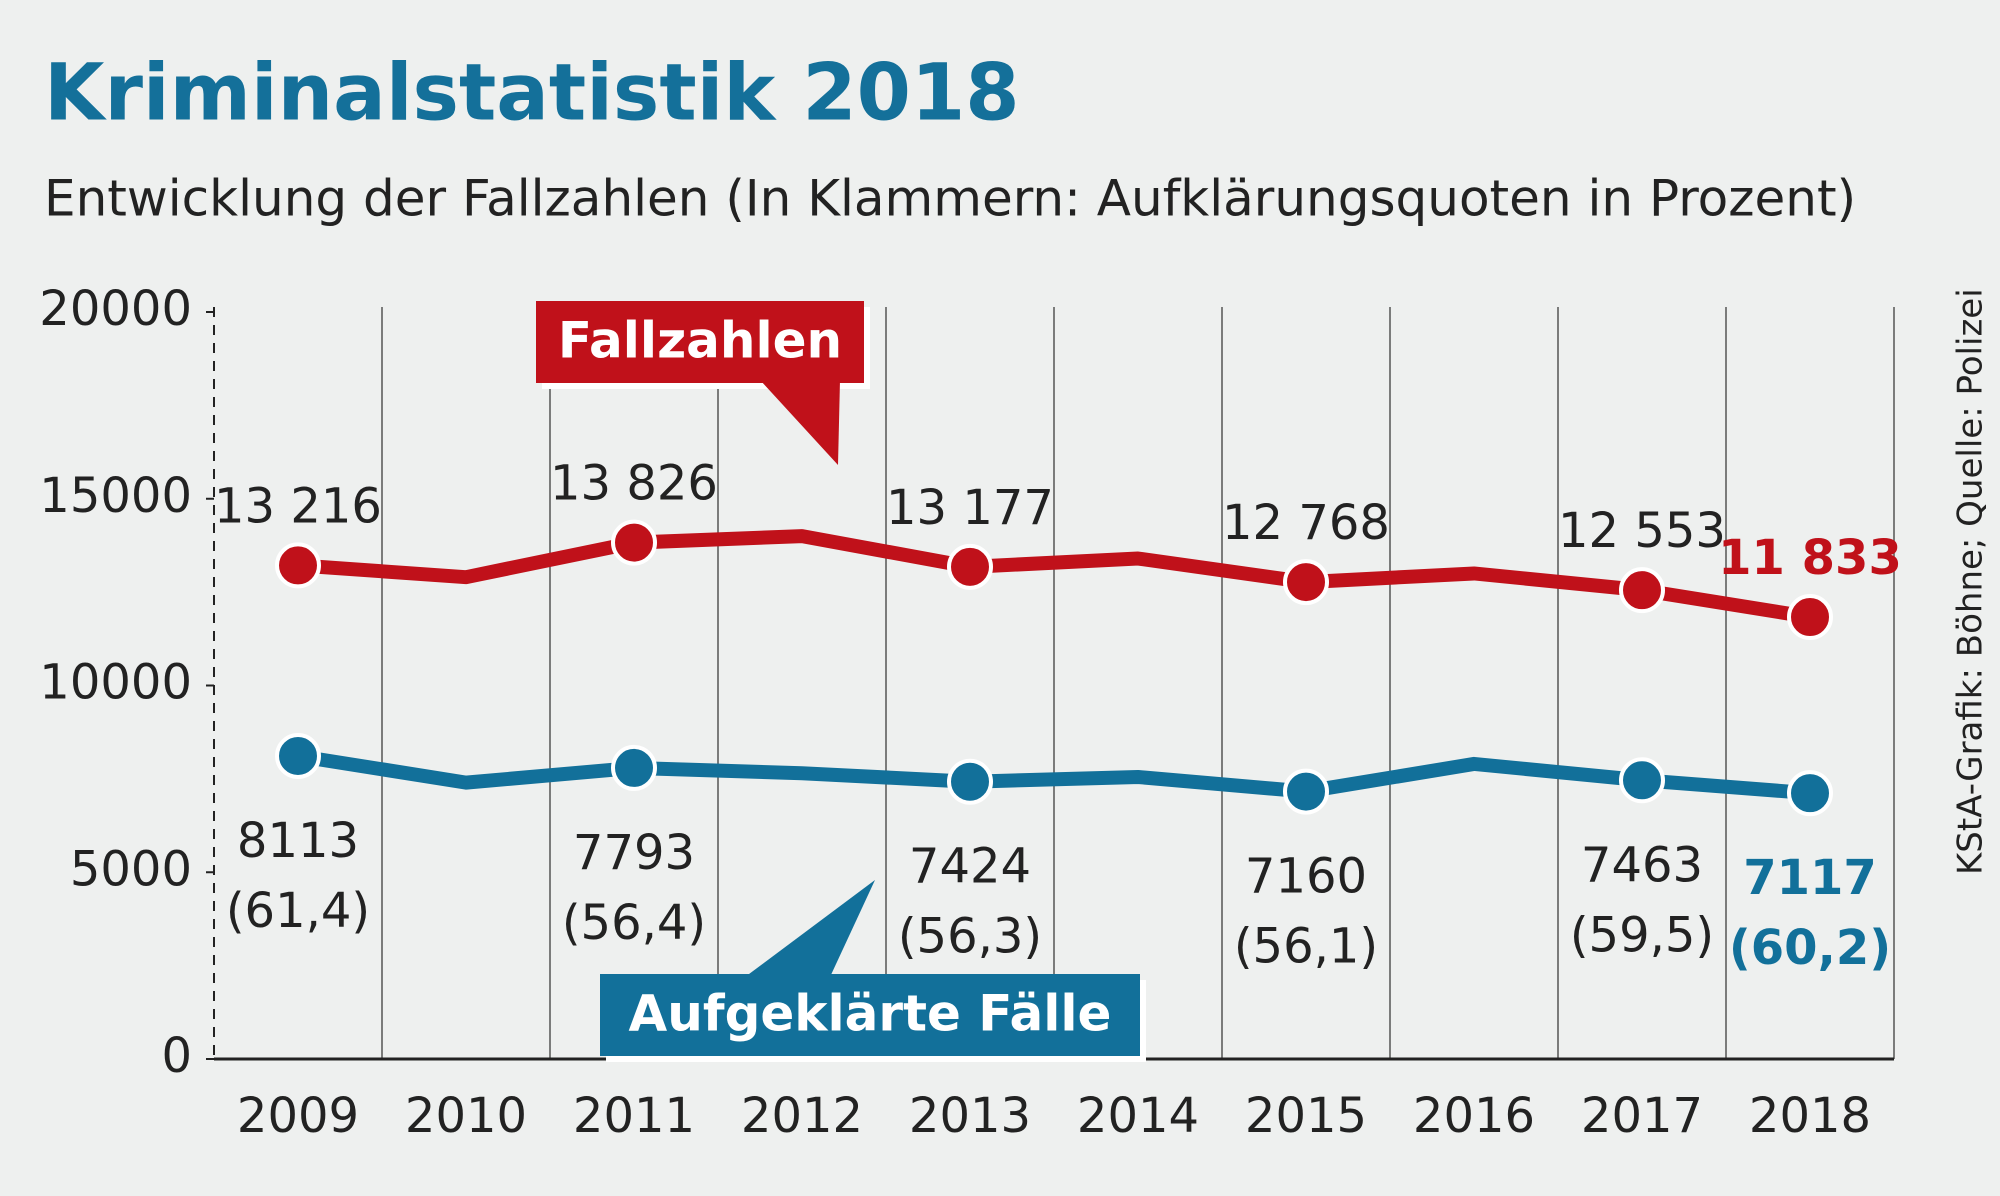 The height and width of the screenshot is (1196, 2000). Describe the element at coordinates (298, 1116) in the screenshot. I see `x-tick-label: 2009` at that location.